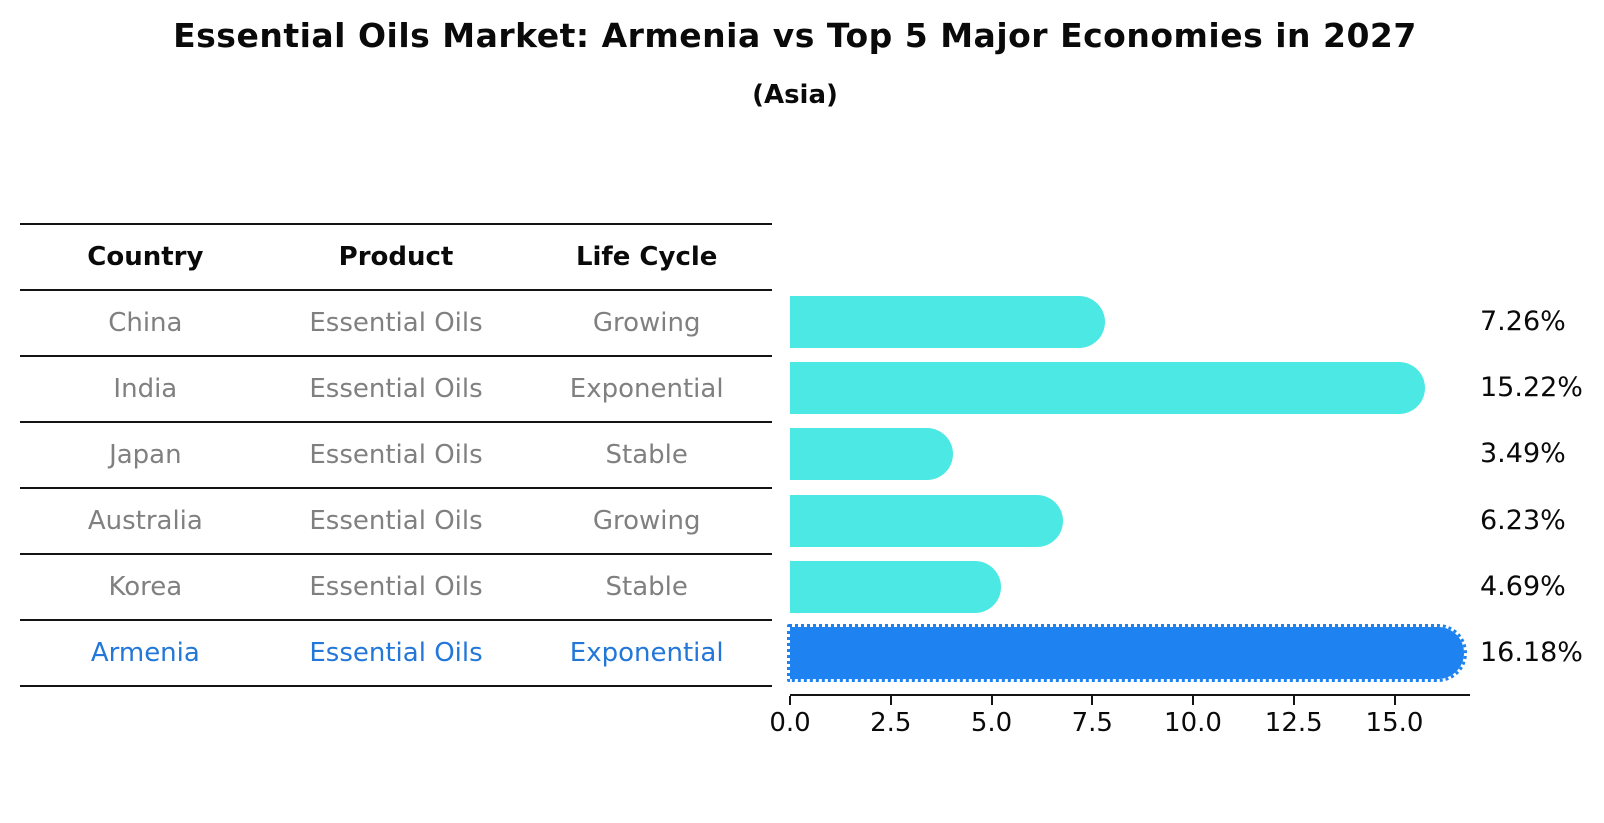  Describe the element at coordinates (145, 455) in the screenshot. I see `country-cell: Japan` at that location.